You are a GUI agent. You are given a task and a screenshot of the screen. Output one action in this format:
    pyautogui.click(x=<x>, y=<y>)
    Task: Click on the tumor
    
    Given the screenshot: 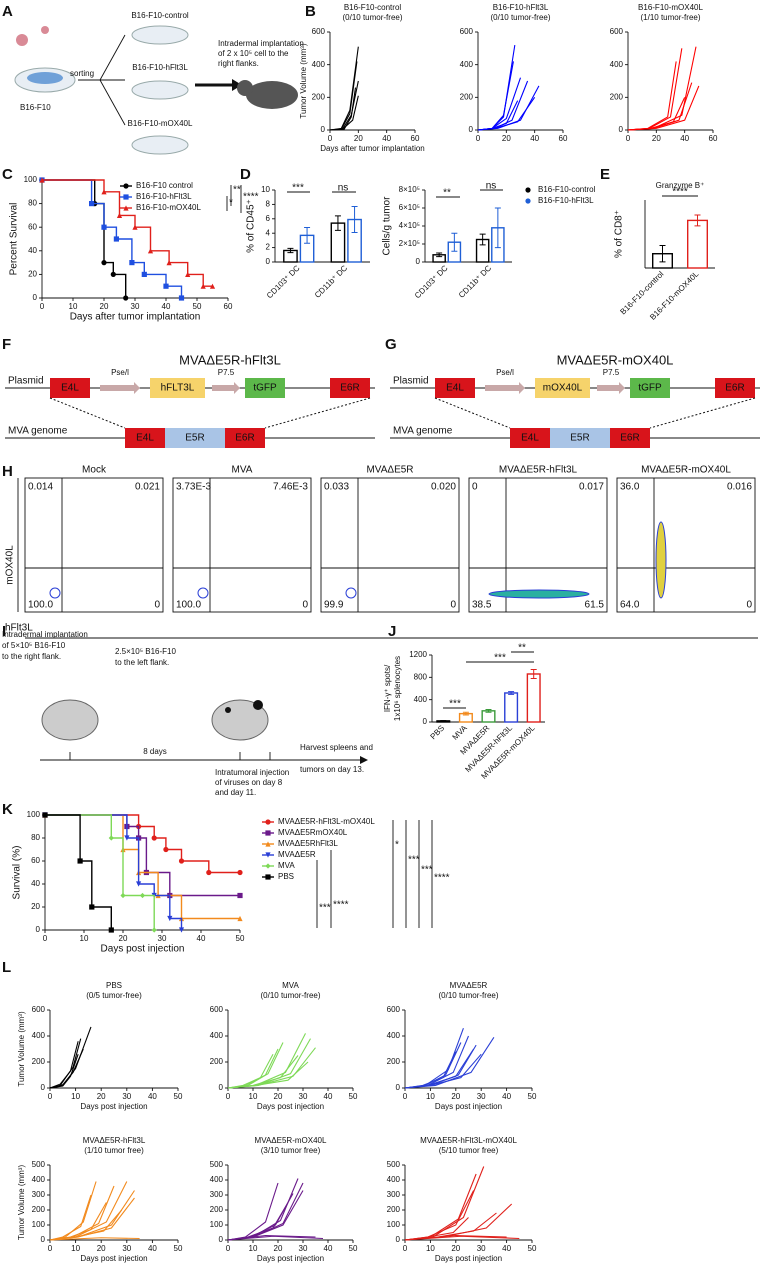 What is the action you would take?
    pyautogui.click(x=258, y=705)
    